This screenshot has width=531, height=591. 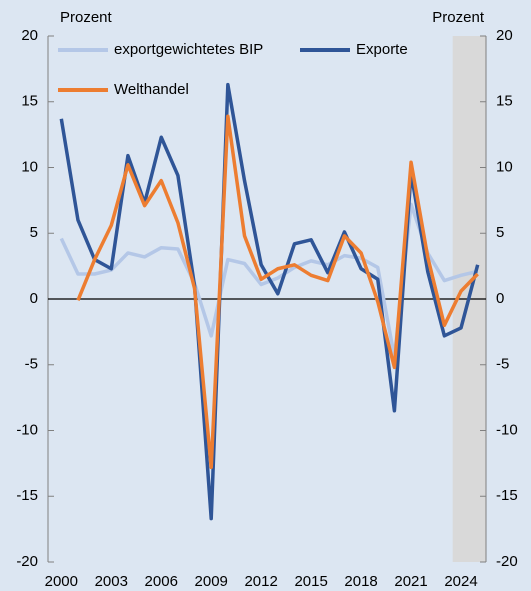 What do you see at coordinates (382, 49) in the screenshot?
I see `legend-label: Exporte` at bounding box center [382, 49].